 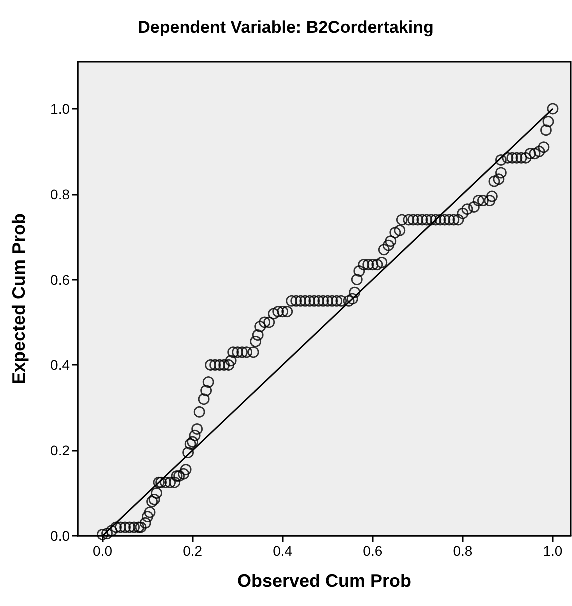 What do you see at coordinates (60, 108) in the screenshot?
I see `y-tick-label: 1.0` at bounding box center [60, 108].